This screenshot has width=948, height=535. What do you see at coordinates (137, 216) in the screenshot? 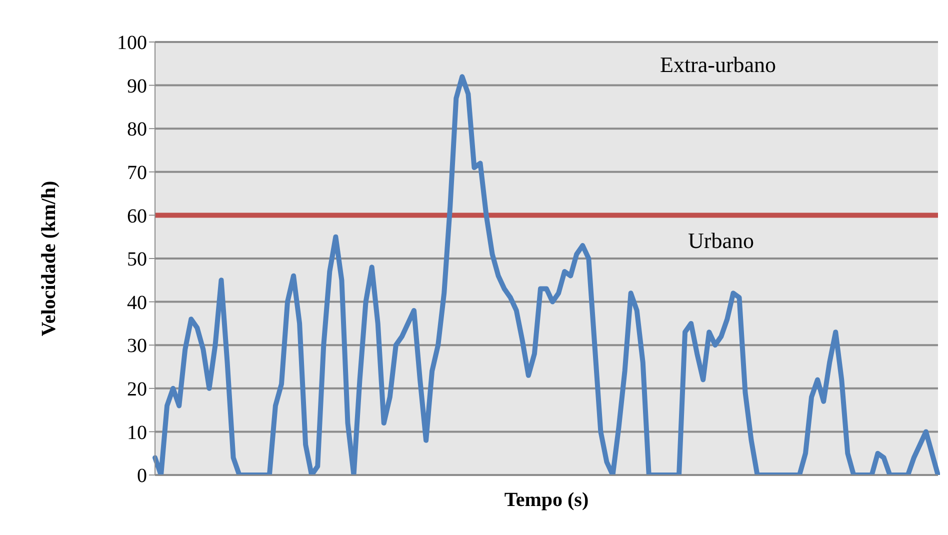
I see `y-tick-label: 60` at bounding box center [137, 216].